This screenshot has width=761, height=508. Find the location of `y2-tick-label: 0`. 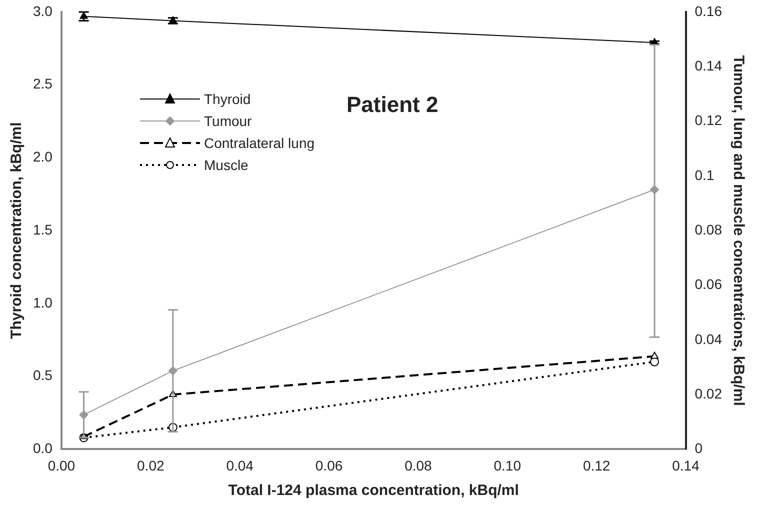

y2-tick-label: 0 is located at coordinates (698, 448).